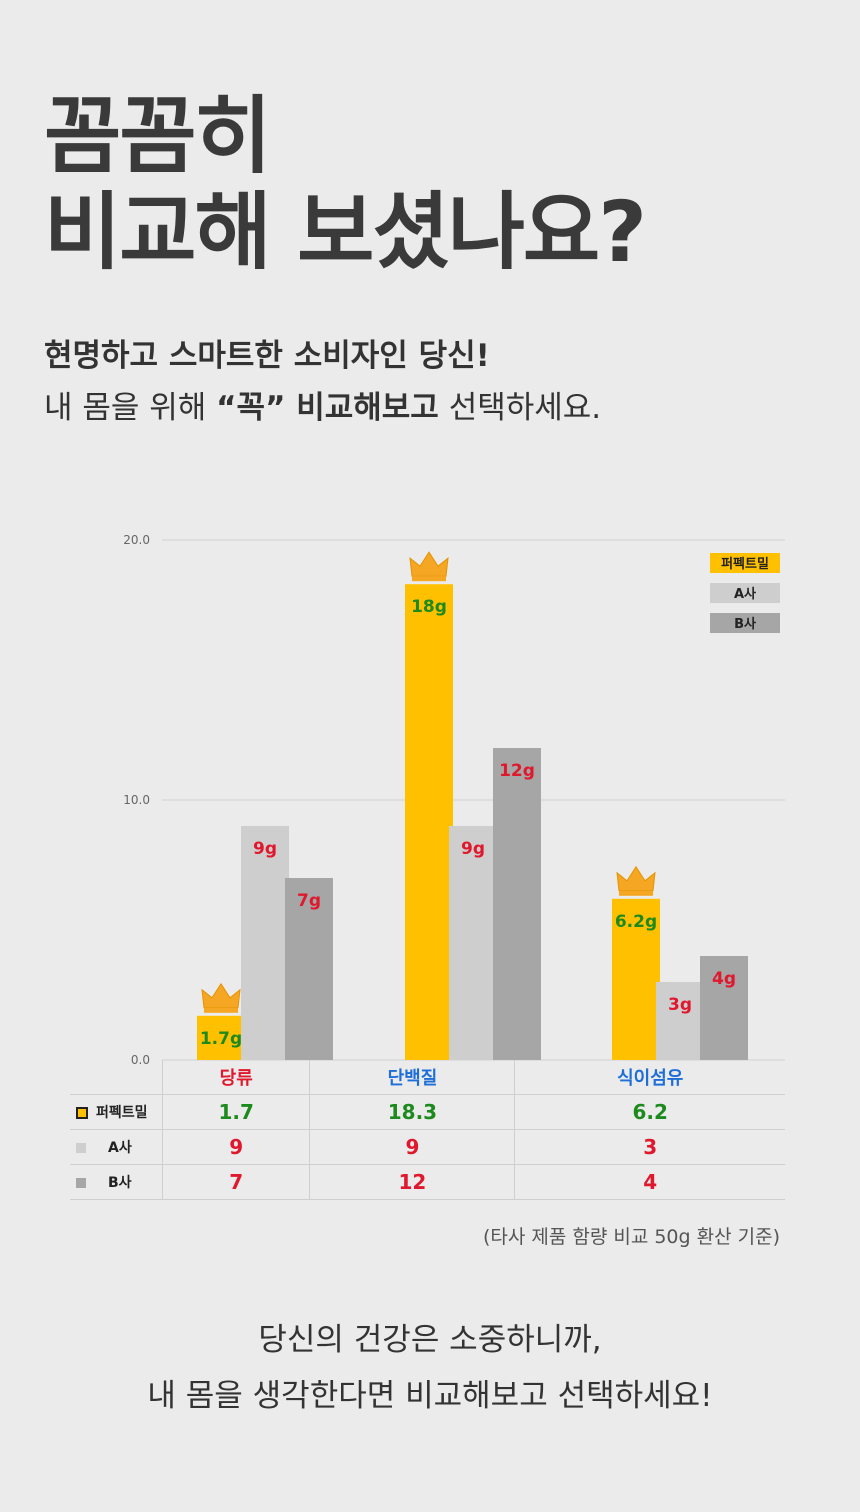 Image resolution: width=860 pixels, height=1512 pixels. I want to click on intro-line-1: 현명하고 스마트한 소비자인 당신!, so click(267, 356).